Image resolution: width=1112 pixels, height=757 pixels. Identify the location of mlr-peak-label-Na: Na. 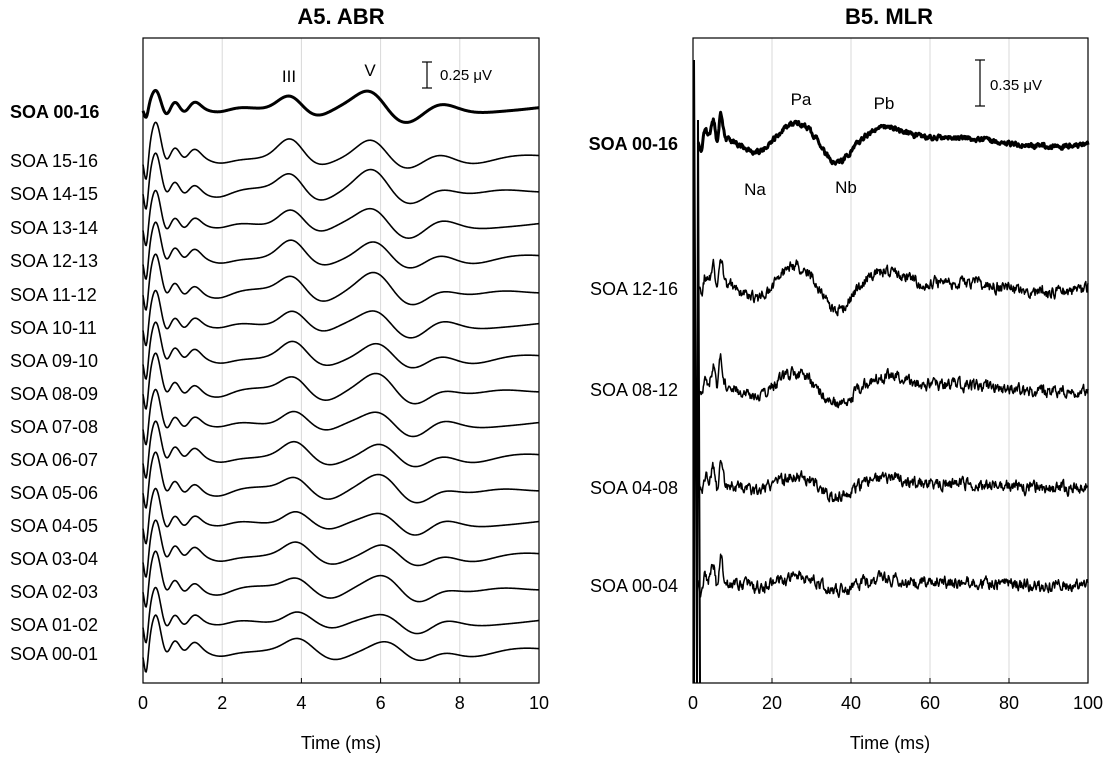
(755, 189).